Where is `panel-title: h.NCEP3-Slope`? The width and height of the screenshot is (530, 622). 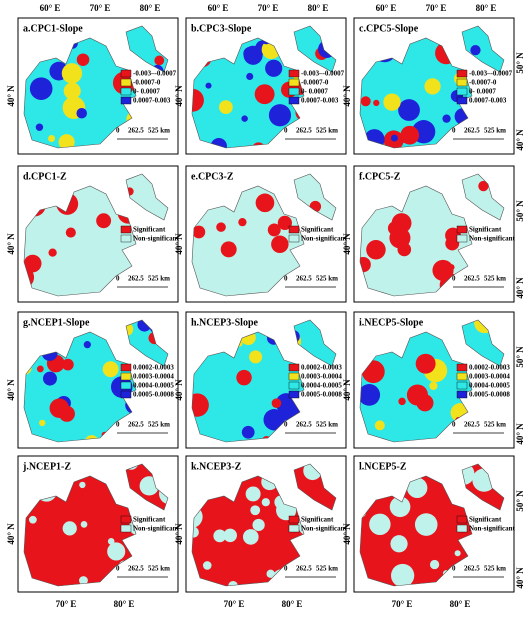 panel-title: h.NCEP3-Slope is located at coordinates (225, 322).